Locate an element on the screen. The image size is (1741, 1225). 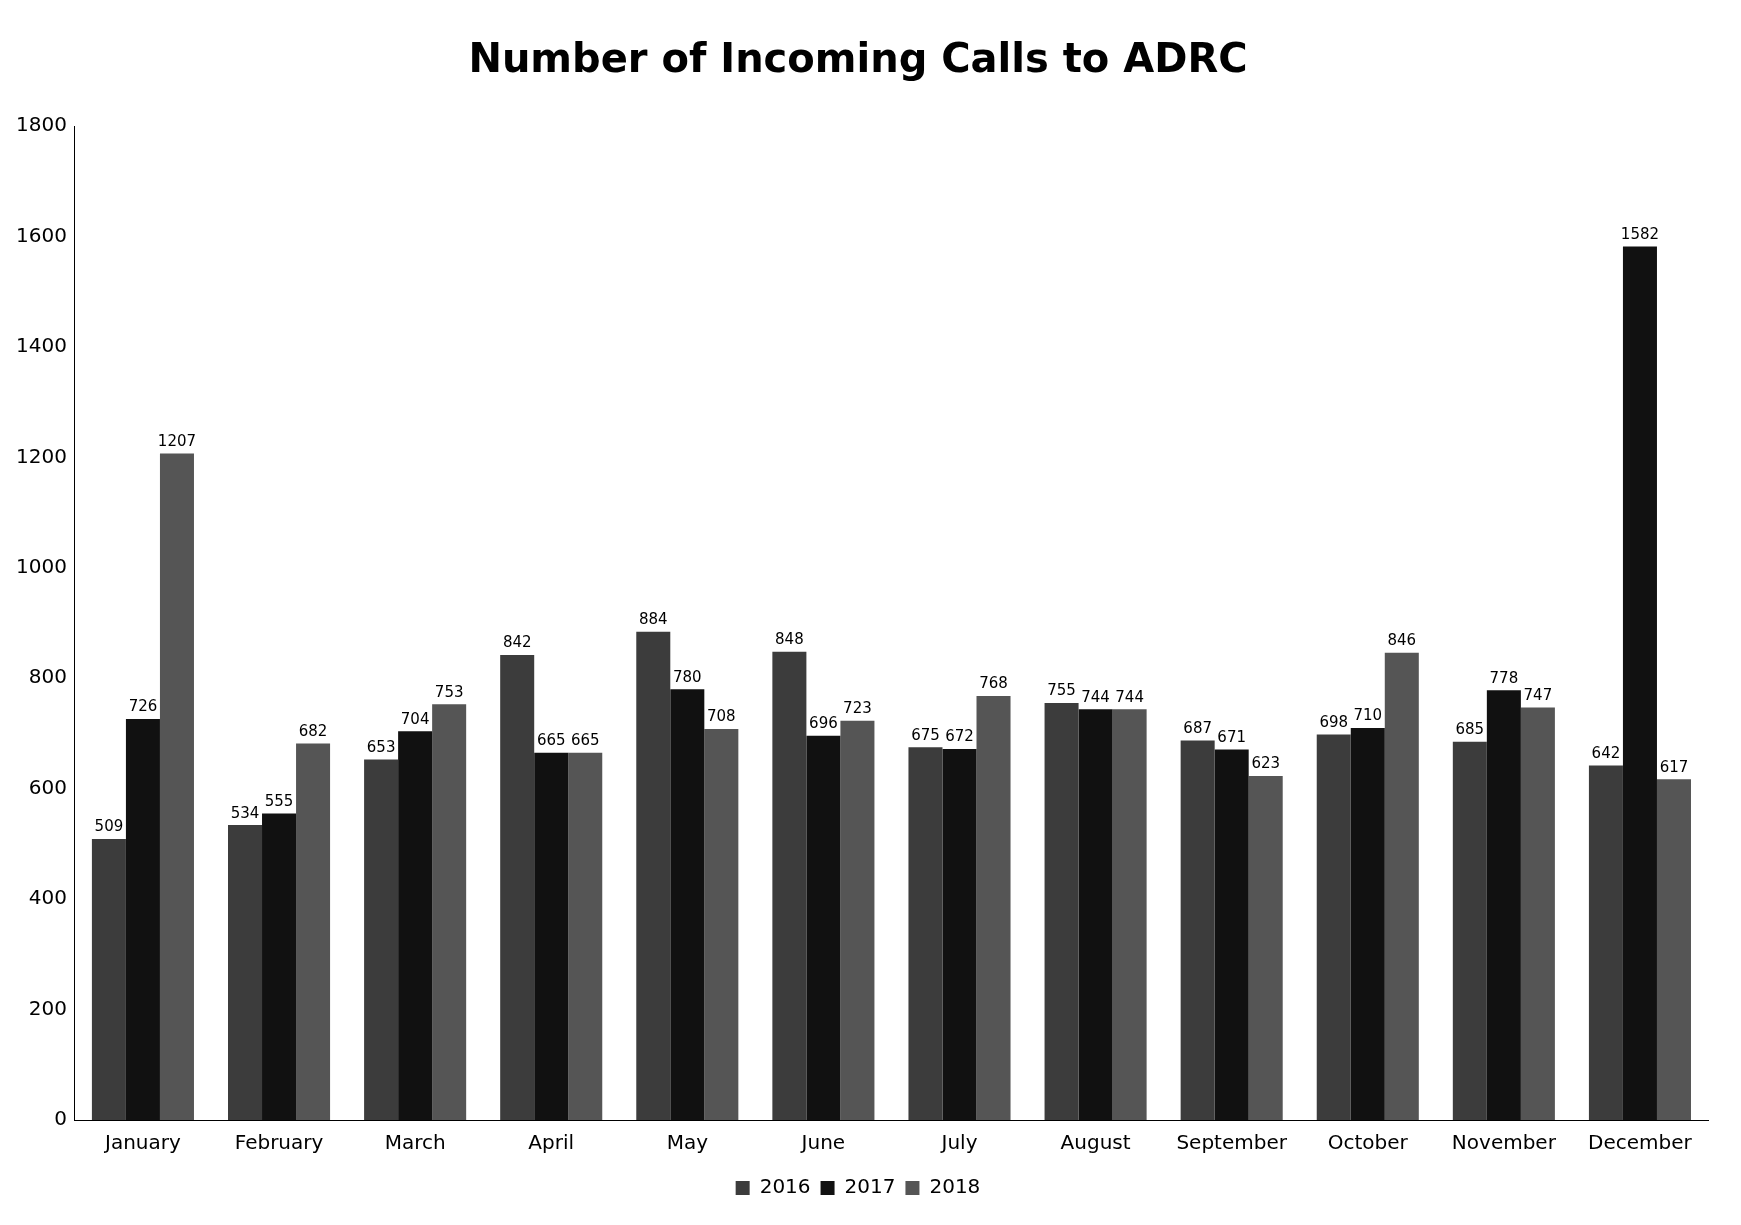
data-label: 672 is located at coordinates (959, 736).